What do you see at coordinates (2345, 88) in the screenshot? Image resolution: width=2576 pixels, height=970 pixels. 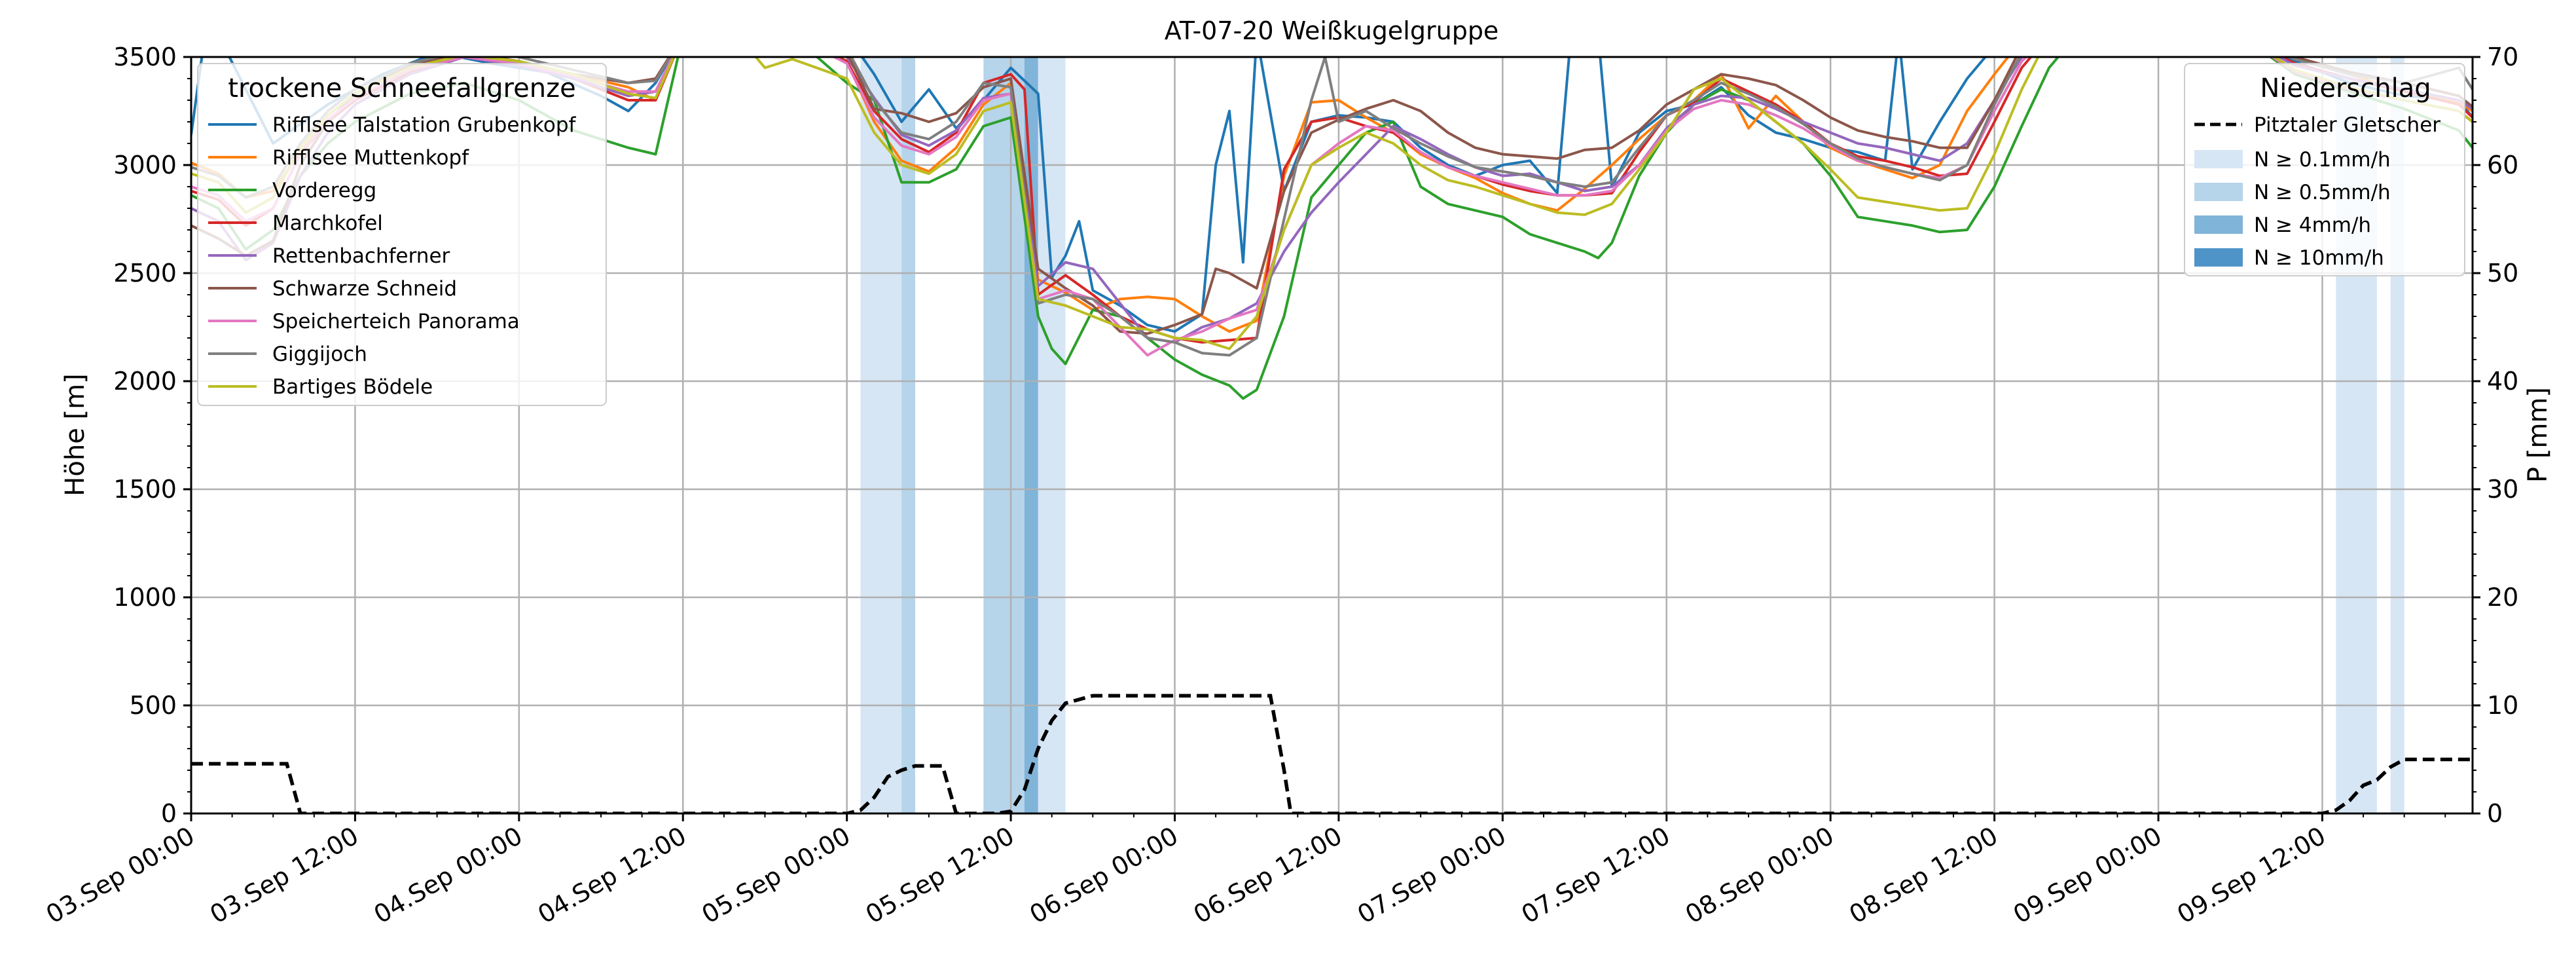 I see `legend-precipitation-title: Niederschlag` at bounding box center [2345, 88].